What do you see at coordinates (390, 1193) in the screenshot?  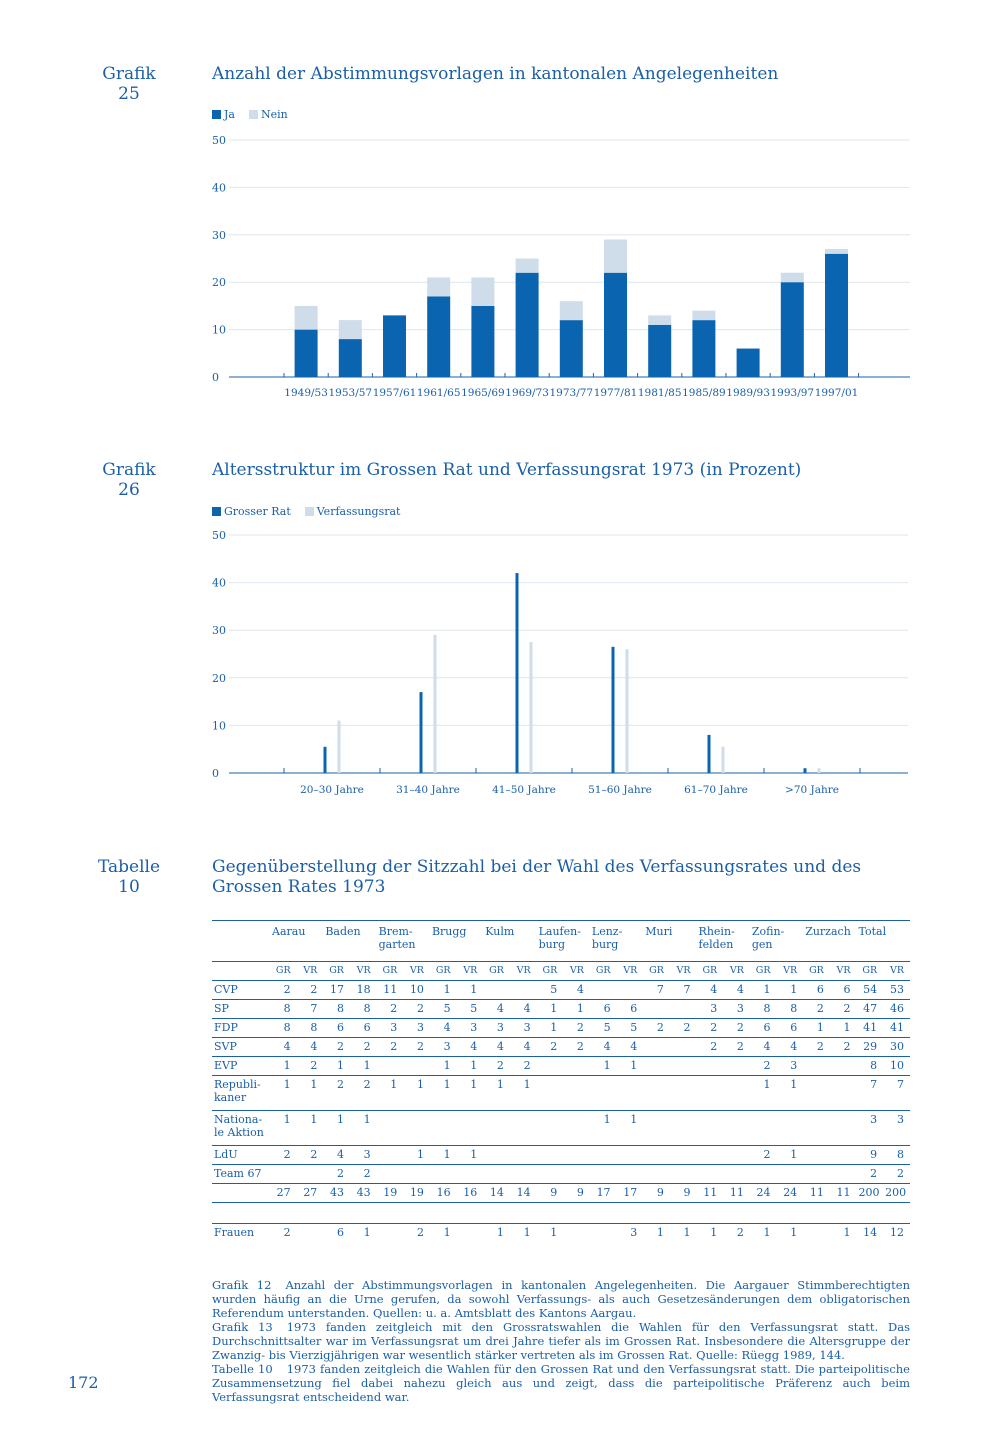 I see `seat-value: 19` at bounding box center [390, 1193].